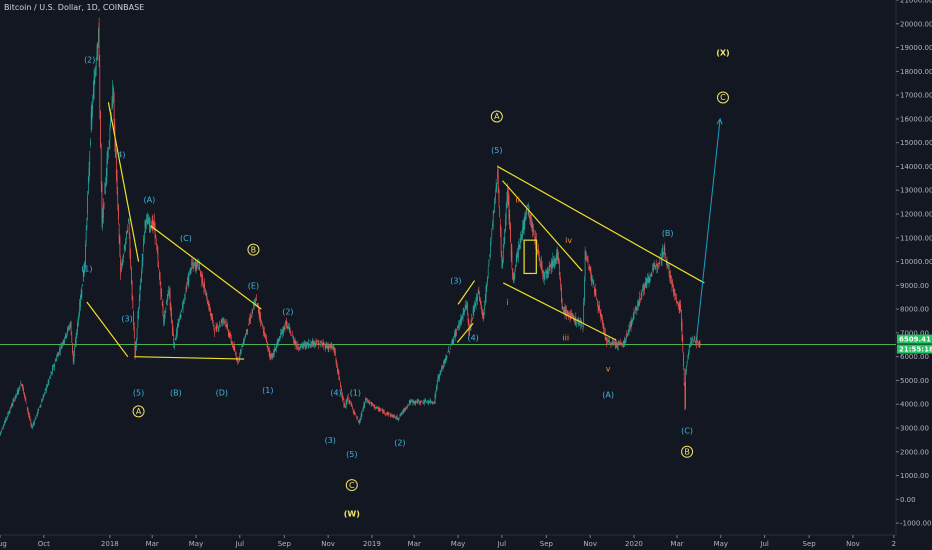  Describe the element at coordinates (267, 390) in the screenshot. I see `wave-label: (1)` at that location.